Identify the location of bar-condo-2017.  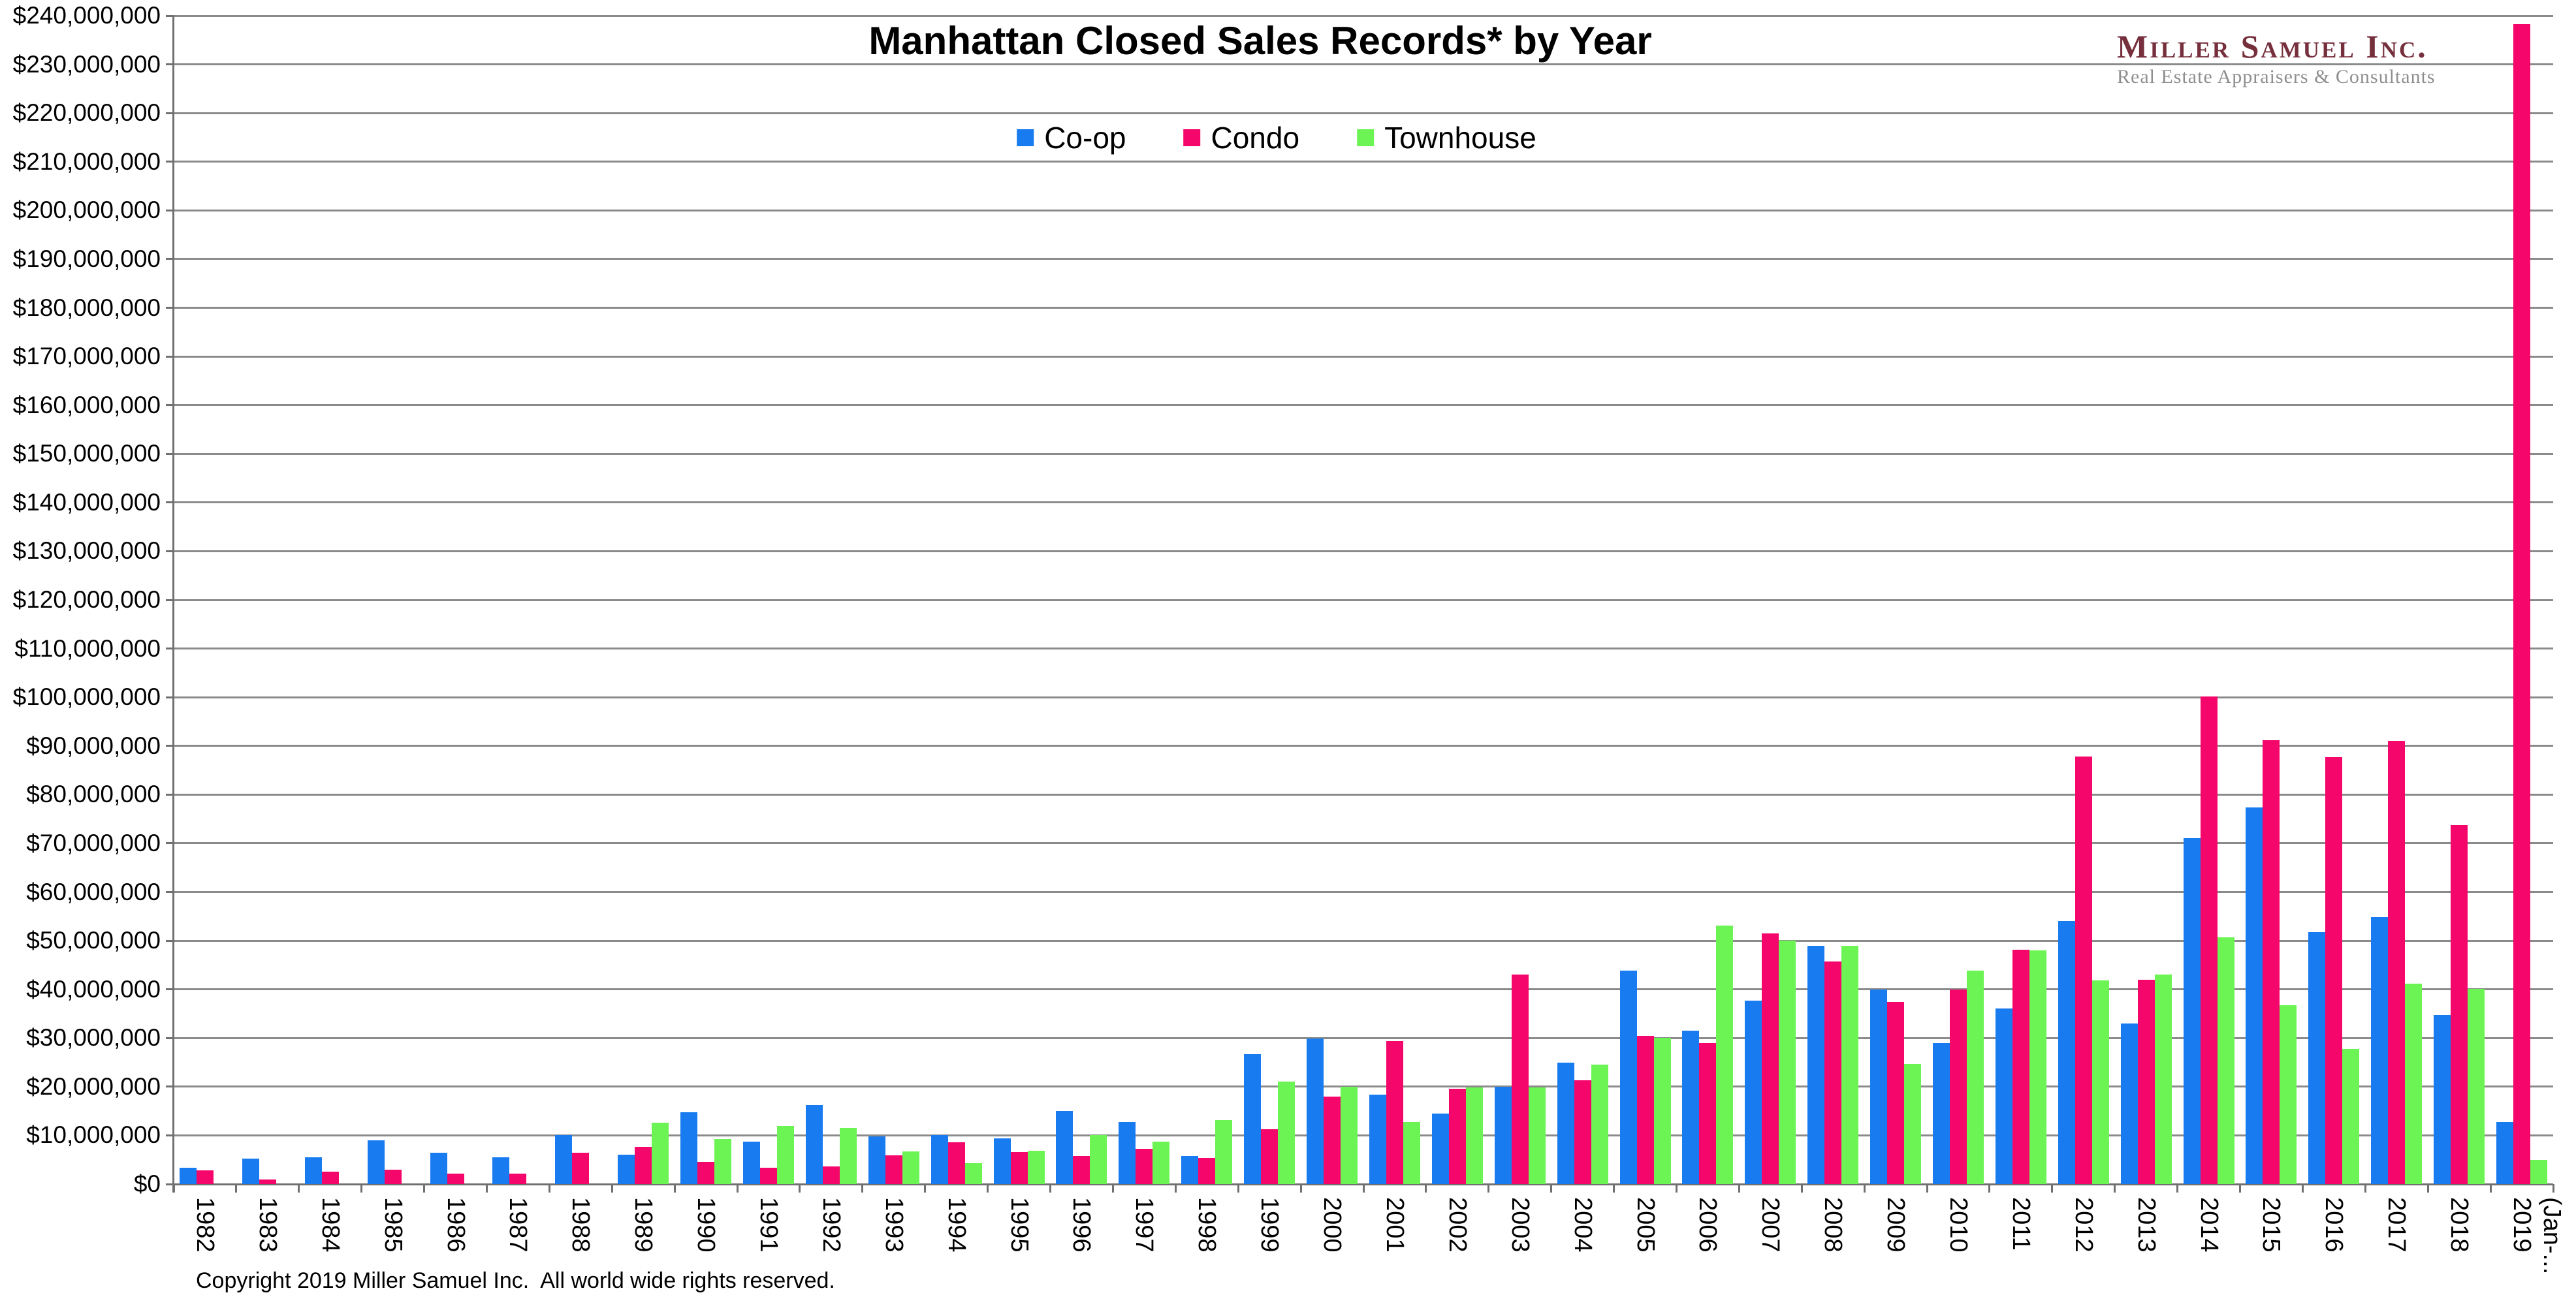
(2397, 962).